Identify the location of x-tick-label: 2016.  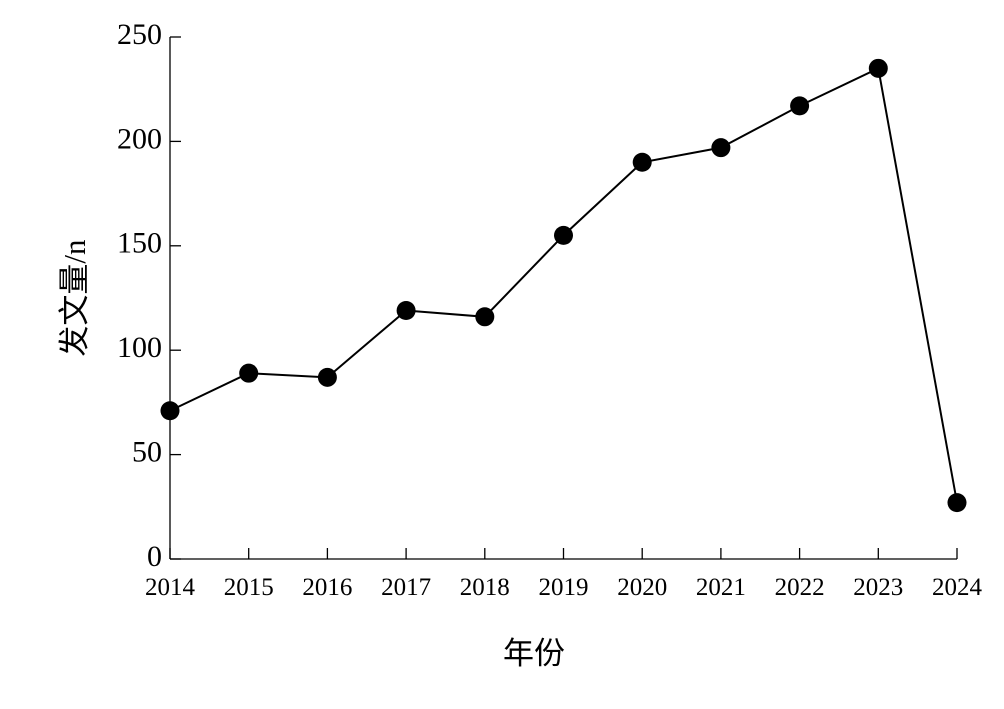
(327, 587).